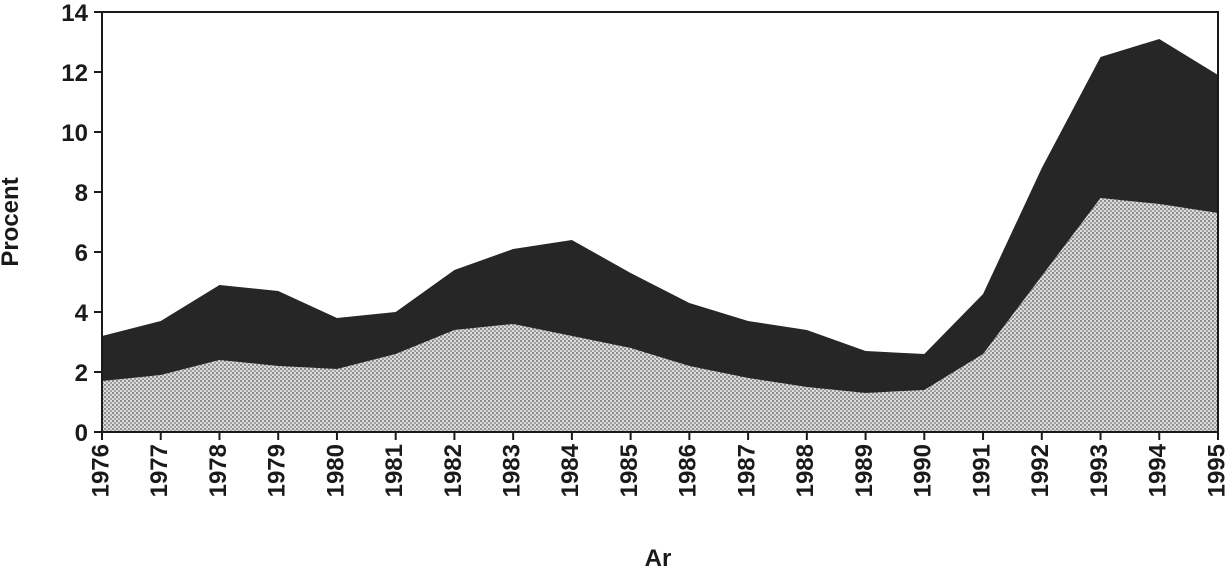 The image size is (1226, 572). What do you see at coordinates (74, 73) in the screenshot?
I see `y-tick-label: 12` at bounding box center [74, 73].